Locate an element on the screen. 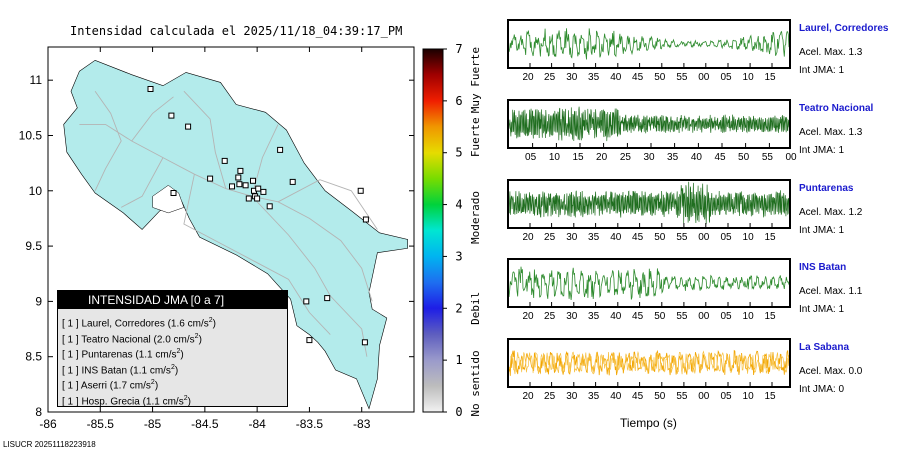 This screenshot has width=910, height=460. x-tick-label-4: -84 is located at coordinates (257, 424).